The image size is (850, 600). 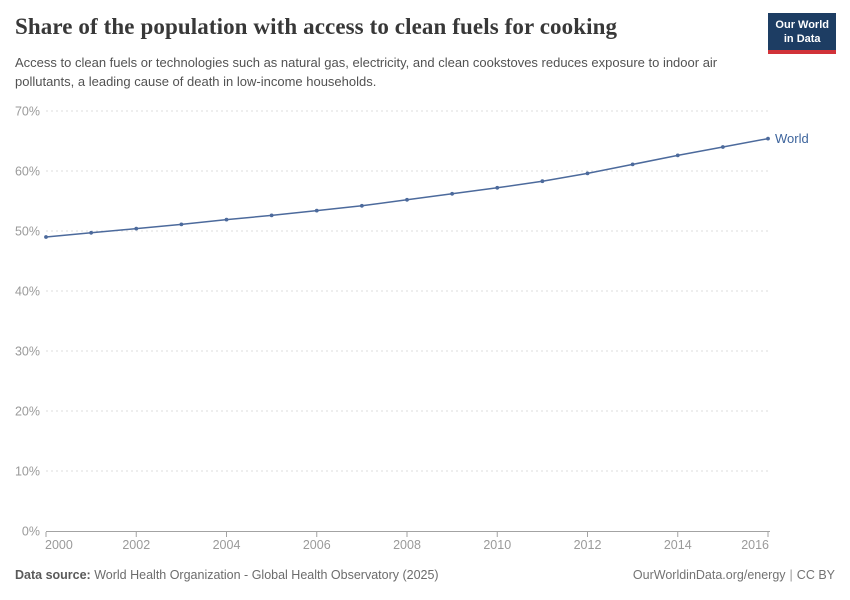 What do you see at coordinates (407, 187) in the screenshot?
I see `series-line-world` at bounding box center [407, 187].